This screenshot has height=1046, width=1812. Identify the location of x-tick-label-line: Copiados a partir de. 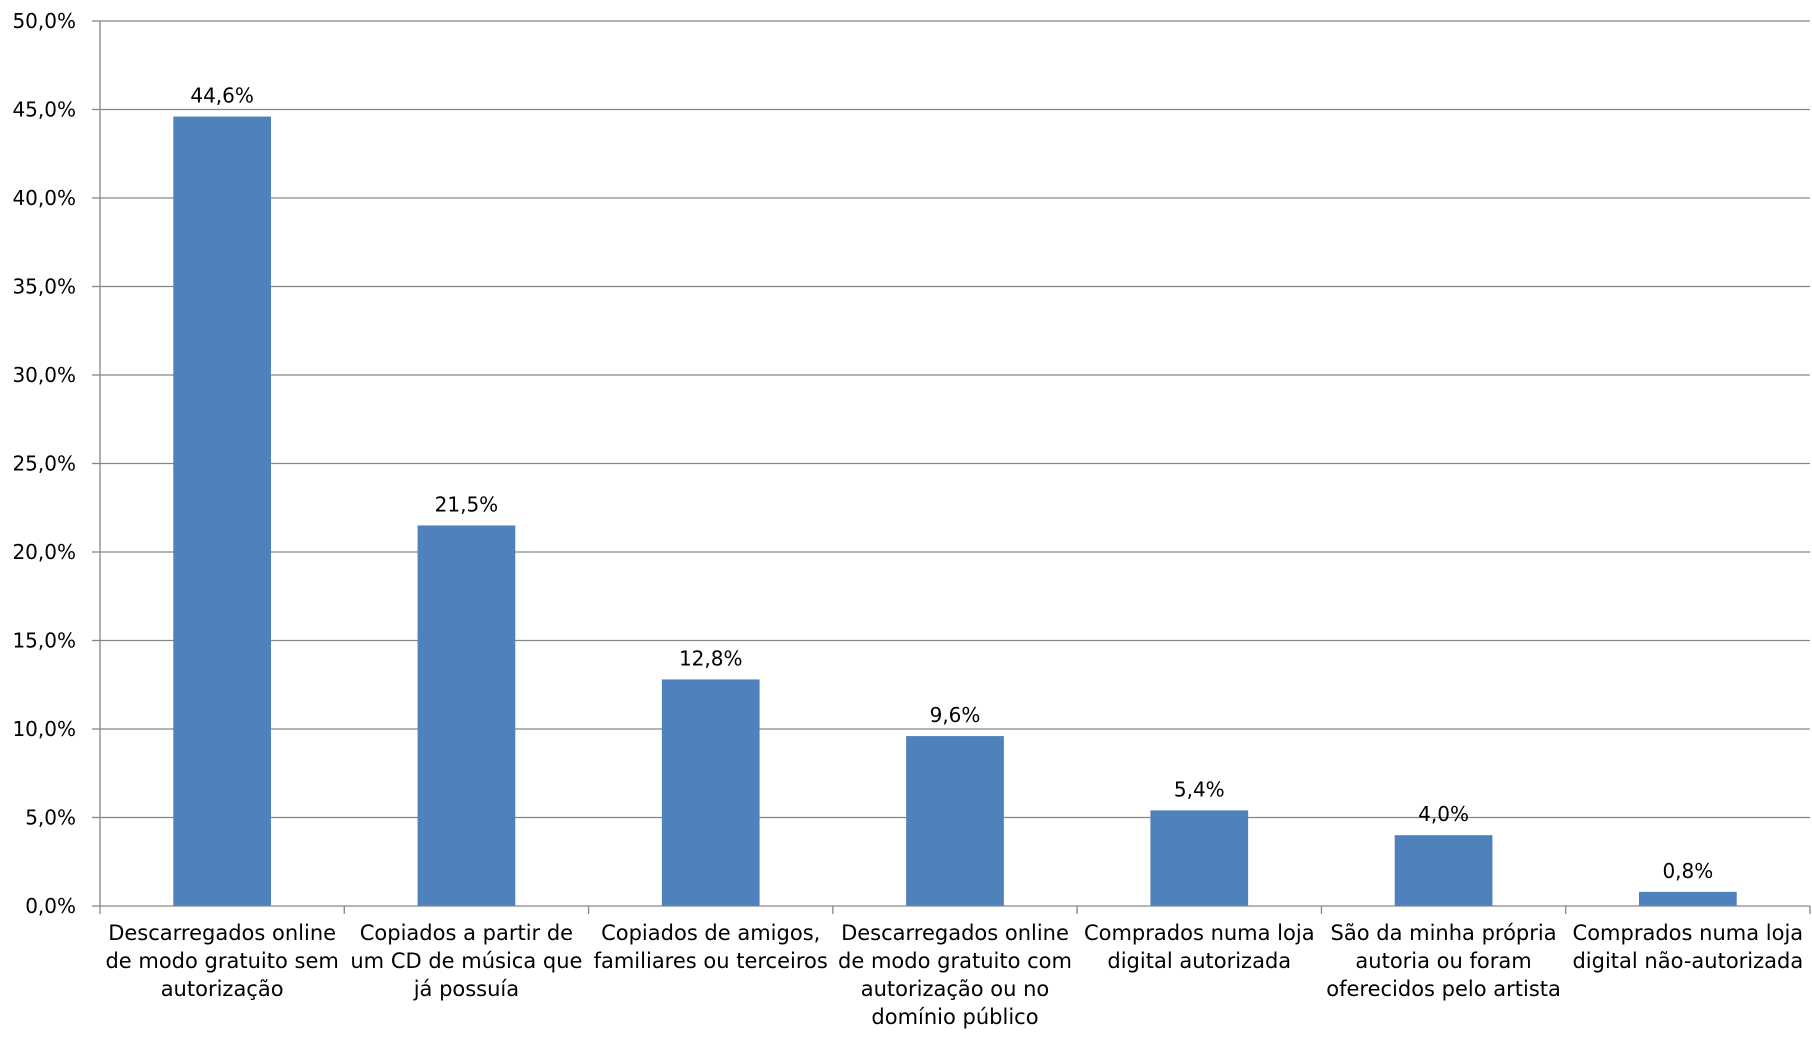
(466, 933).